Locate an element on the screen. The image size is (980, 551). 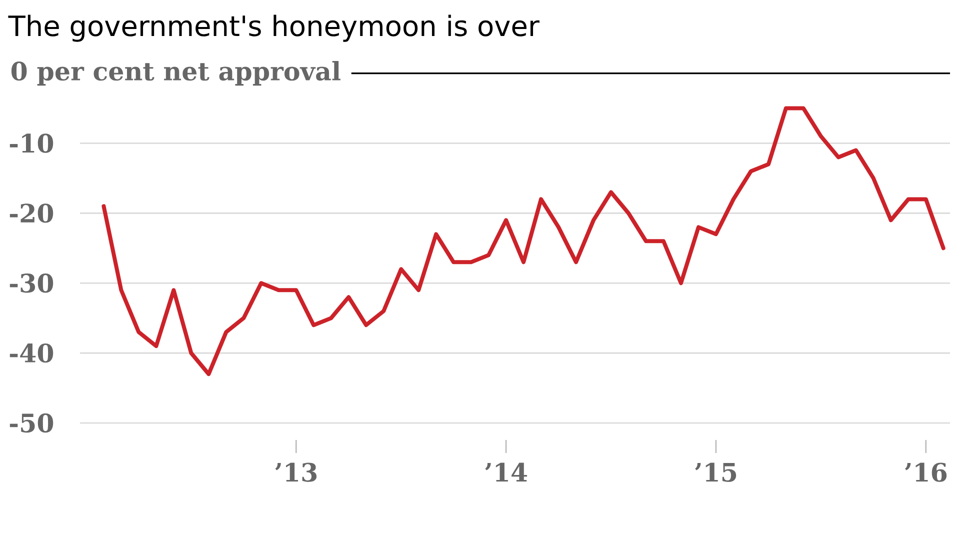
y-tick-label: -20 is located at coordinates (32, 213).